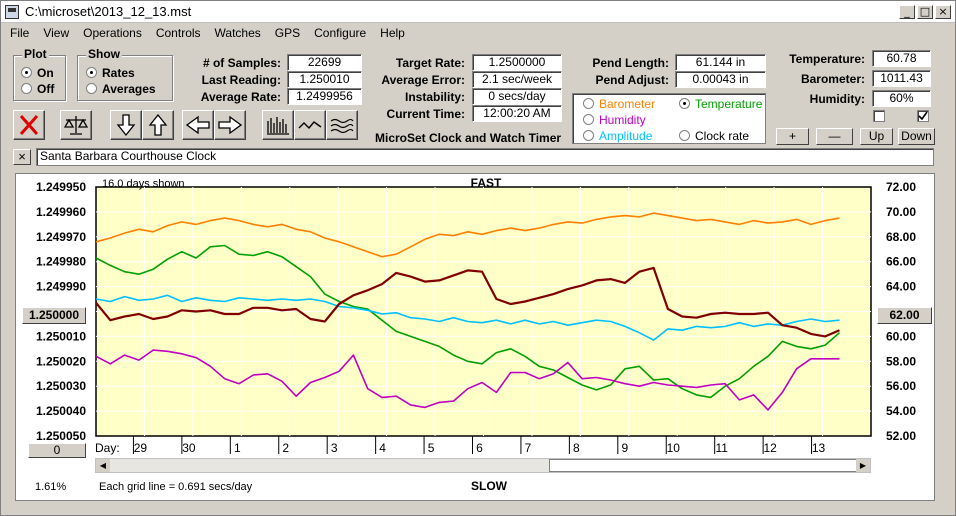 This screenshot has height=516, width=956. I want to click on plot-on-label: On, so click(45, 73).